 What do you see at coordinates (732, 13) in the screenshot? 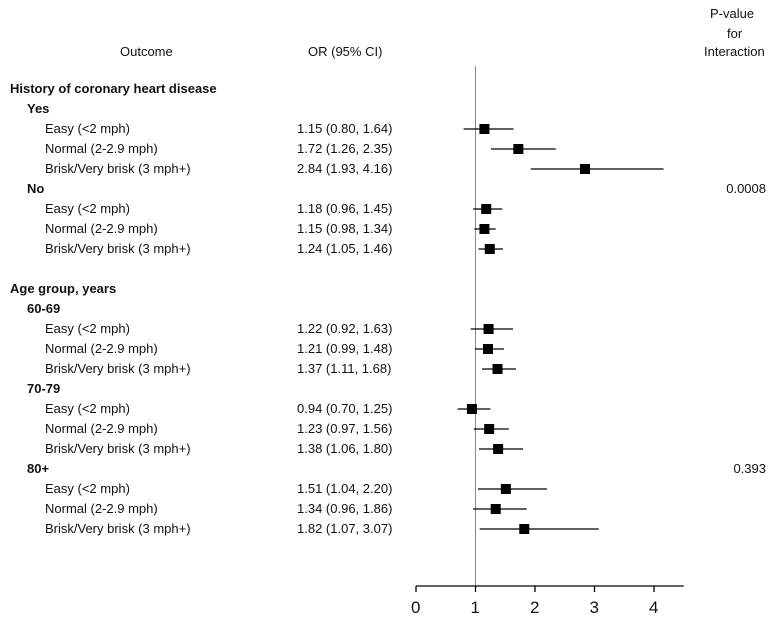
I see `pvalue-header-line1: P-value` at bounding box center [732, 13].